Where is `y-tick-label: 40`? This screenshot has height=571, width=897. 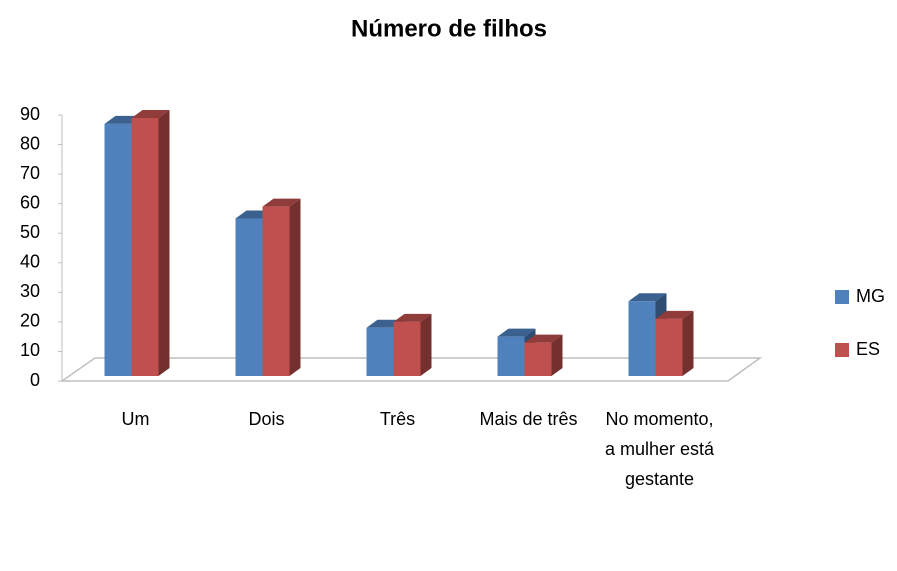
y-tick-label: 40 is located at coordinates (30, 262).